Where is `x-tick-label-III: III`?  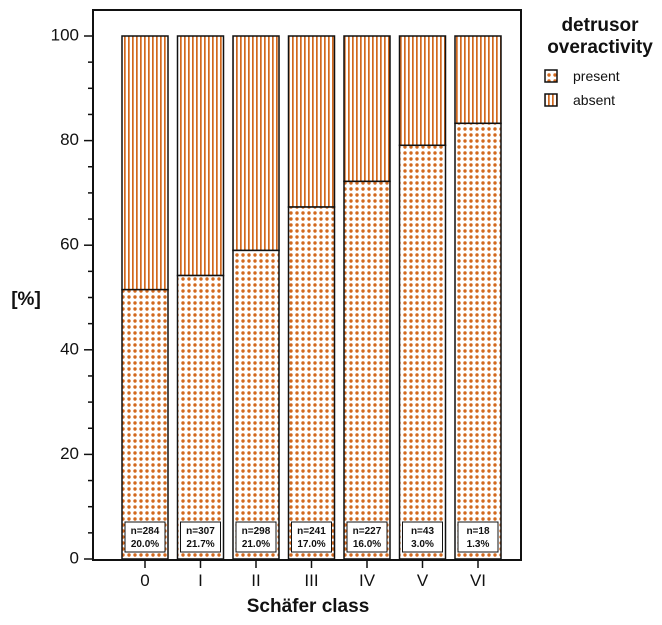 x-tick-label-III: III is located at coordinates (311, 580).